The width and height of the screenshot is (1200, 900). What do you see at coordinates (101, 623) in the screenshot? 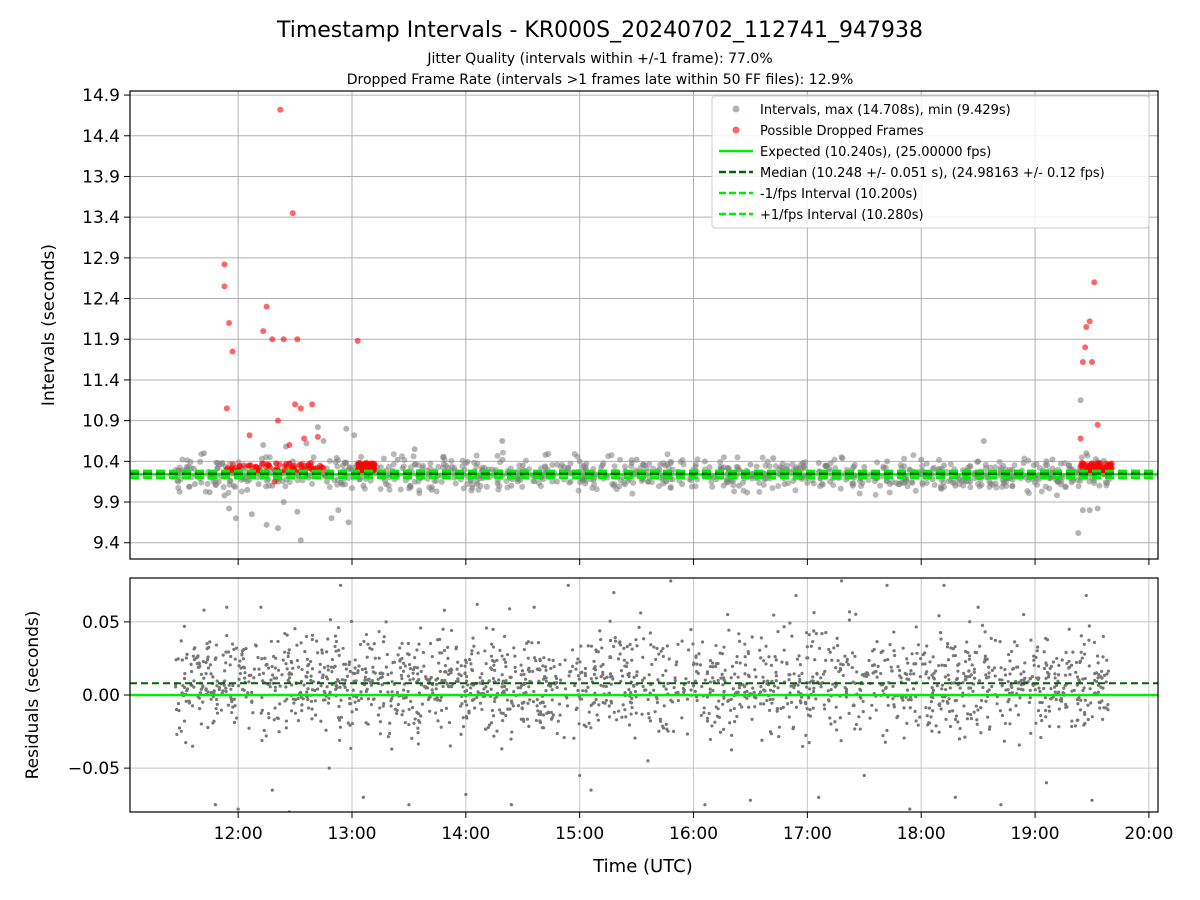
I see `residuals-ytick-label: 0.05` at bounding box center [101, 623].